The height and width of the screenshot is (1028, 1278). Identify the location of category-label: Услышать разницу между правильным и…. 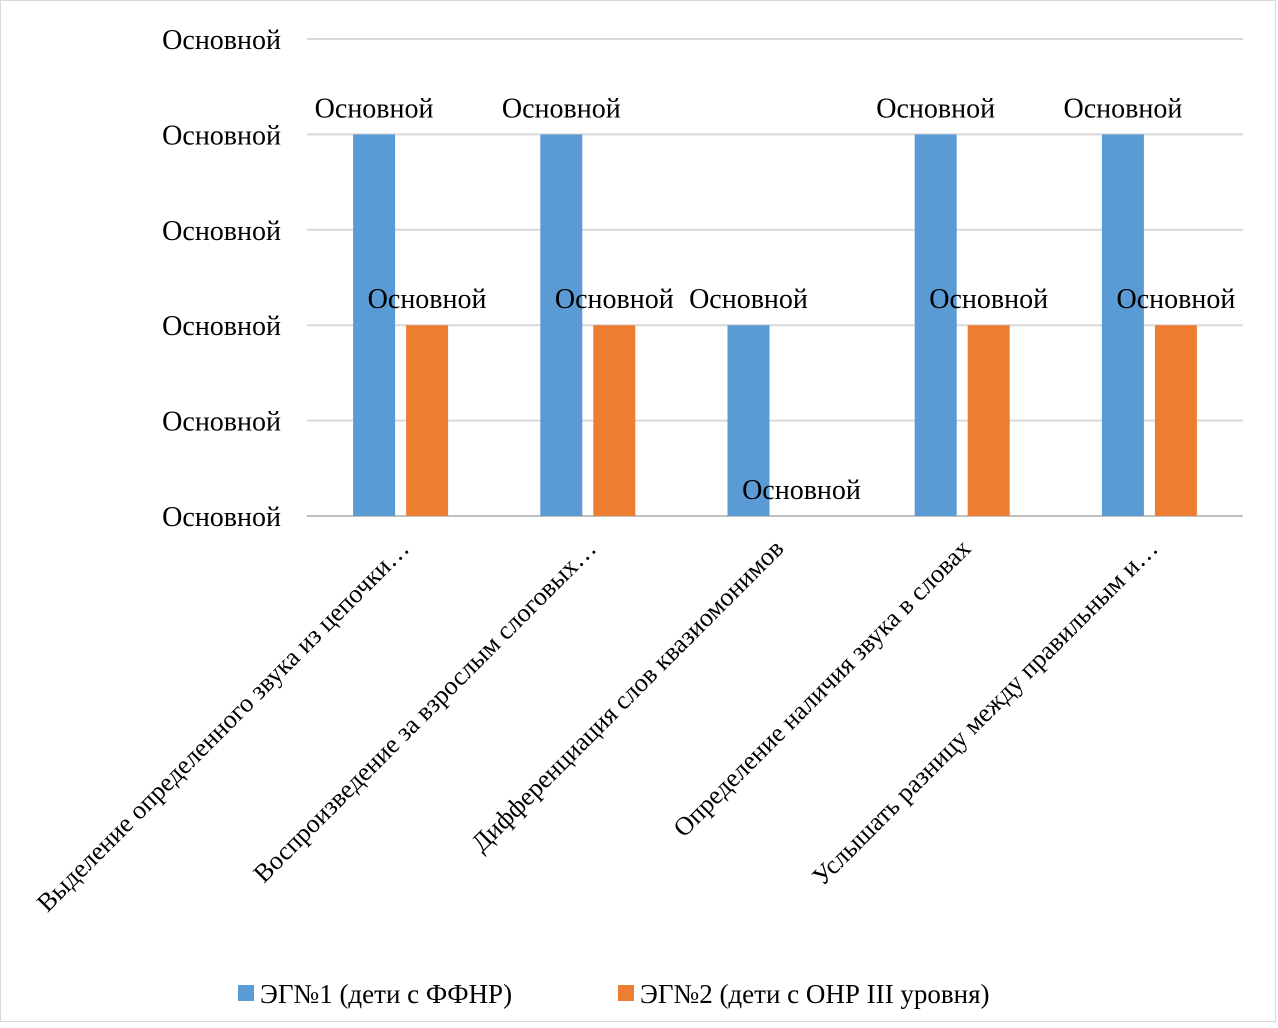
(984, 712).